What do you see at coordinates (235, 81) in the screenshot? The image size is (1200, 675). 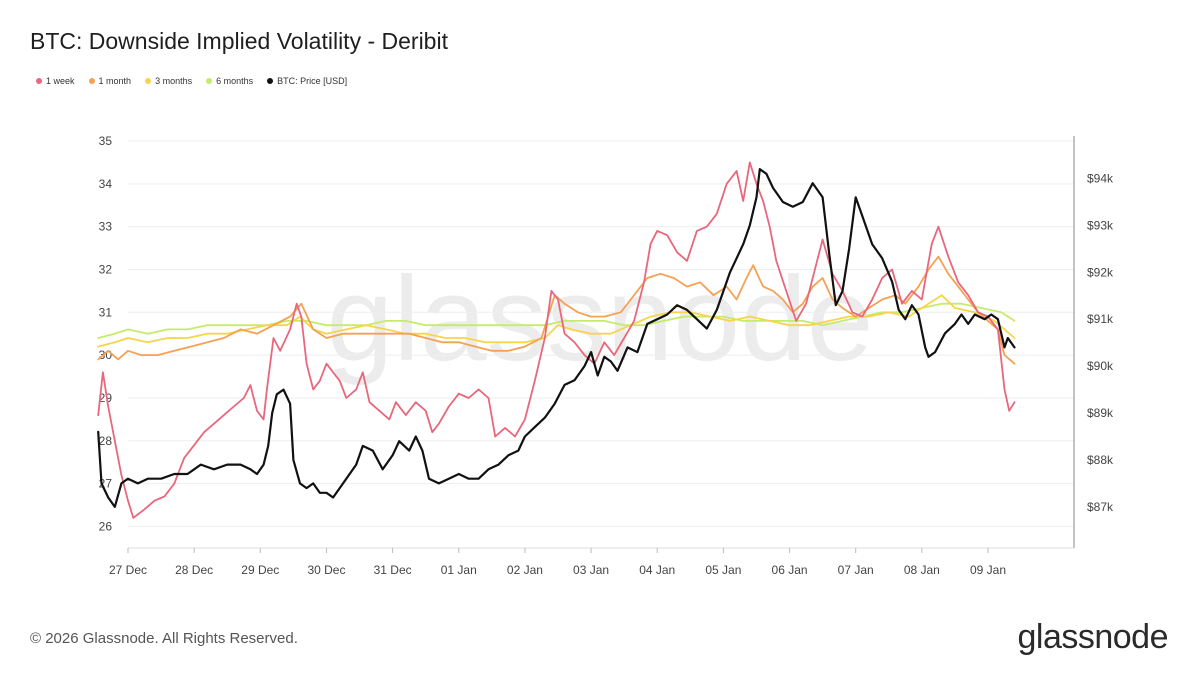 I see `legend-label: 6 months` at bounding box center [235, 81].